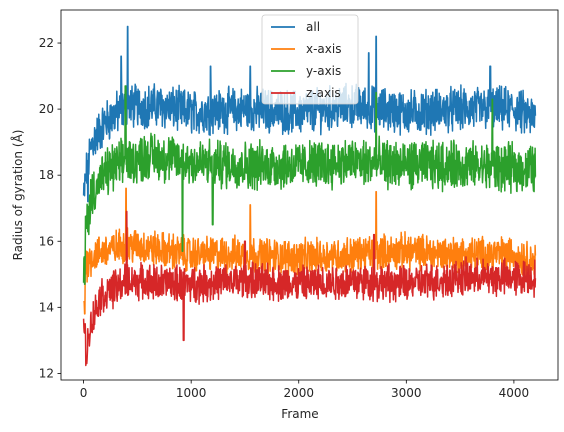 The image size is (564, 432). I want to click on x-axis-ticks: 0 1000 2000 3000 4000, so click(304, 390).